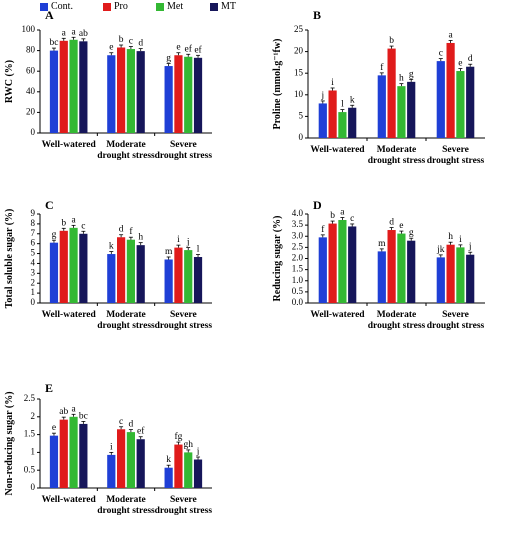 The image size is (527, 550). What do you see at coordinates (160, 7) in the screenshot?
I see `legend-swatch-met` at bounding box center [160, 7].